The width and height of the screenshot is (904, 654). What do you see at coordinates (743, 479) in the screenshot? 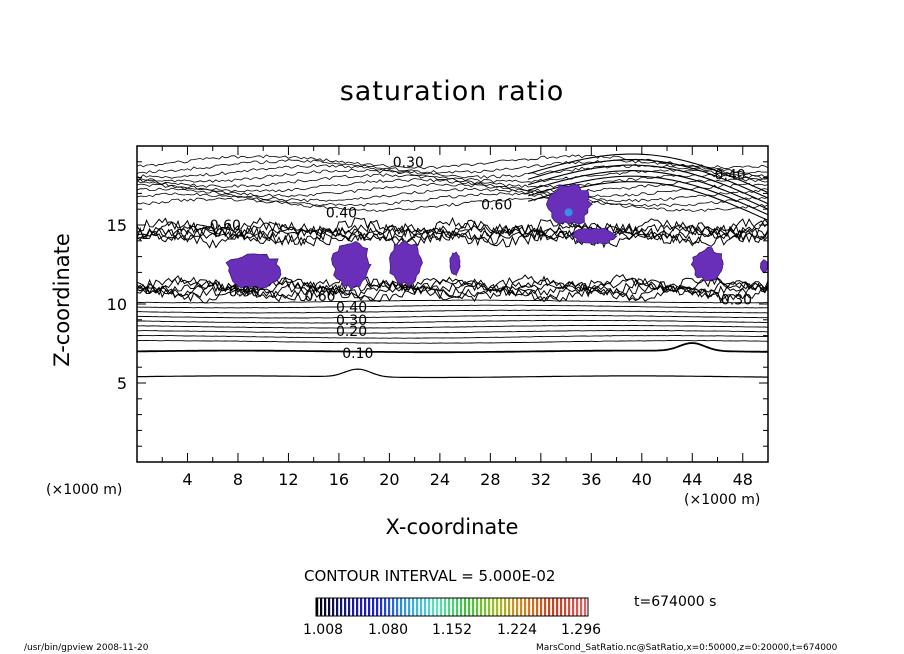
I see `x-tick-label: 48` at bounding box center [743, 479].